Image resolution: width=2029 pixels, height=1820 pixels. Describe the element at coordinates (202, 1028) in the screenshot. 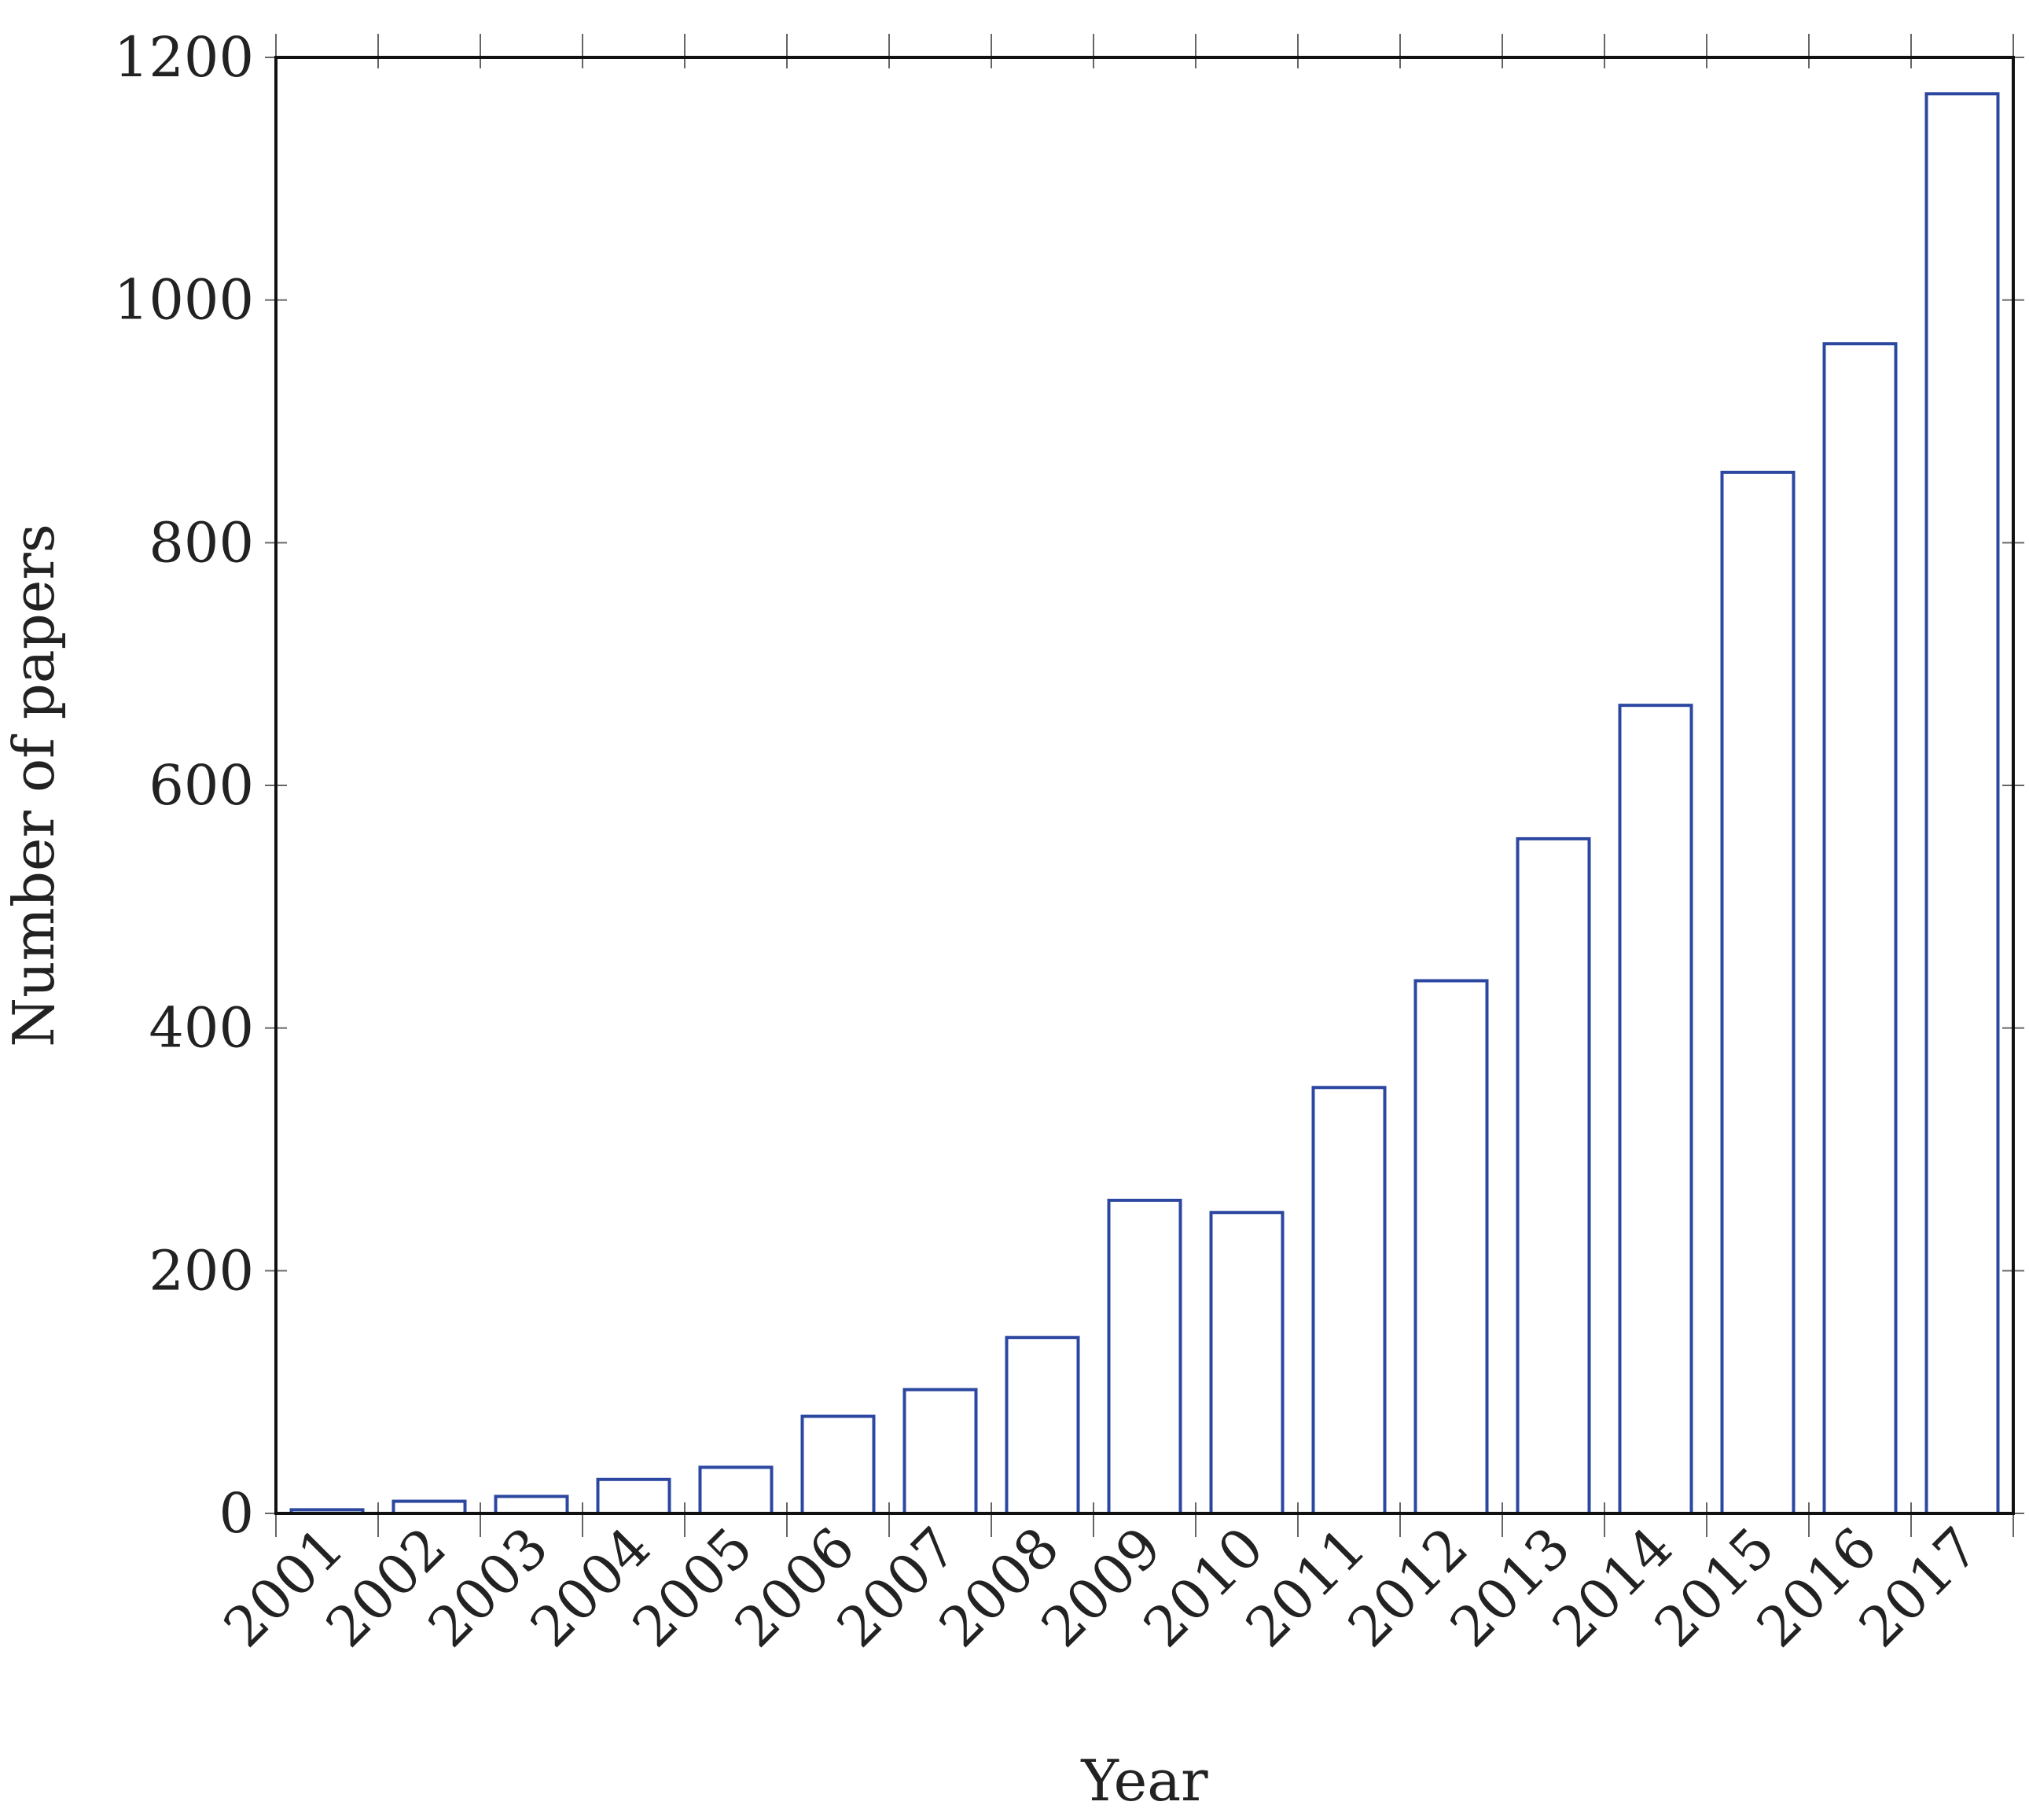

I see `y-tick-label: 400` at that location.